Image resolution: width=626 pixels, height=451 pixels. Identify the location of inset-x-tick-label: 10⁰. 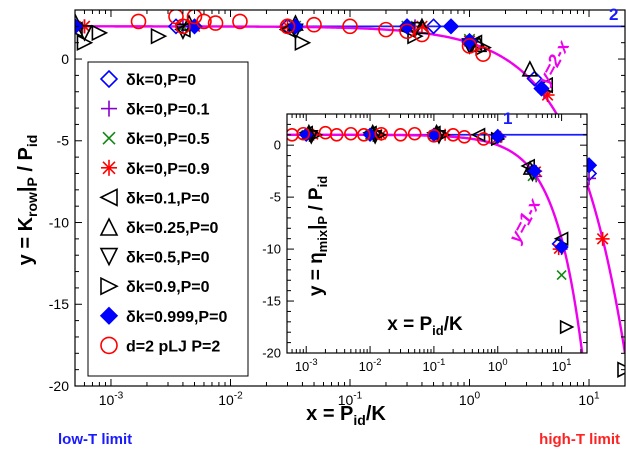
(498, 365).